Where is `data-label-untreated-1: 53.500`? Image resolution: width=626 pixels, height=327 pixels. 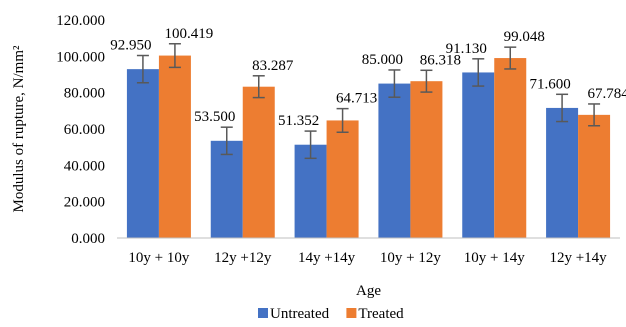 data-label-untreated-1: 53.500 is located at coordinates (214, 117).